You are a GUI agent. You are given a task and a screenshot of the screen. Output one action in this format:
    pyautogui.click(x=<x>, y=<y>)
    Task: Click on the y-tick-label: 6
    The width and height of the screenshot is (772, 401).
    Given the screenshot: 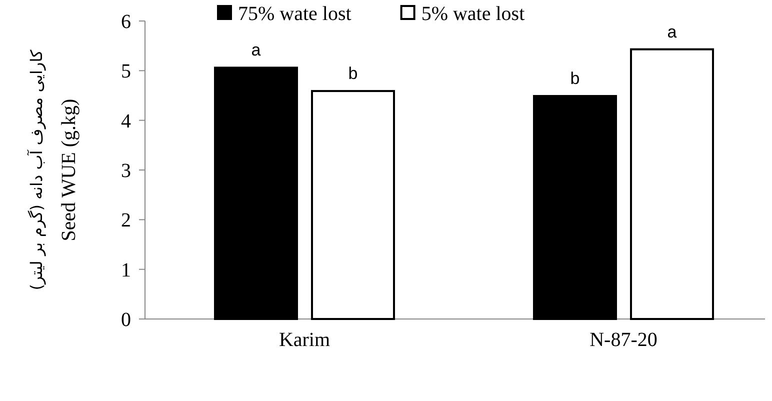 What is the action you would take?
    pyautogui.click(x=126, y=22)
    